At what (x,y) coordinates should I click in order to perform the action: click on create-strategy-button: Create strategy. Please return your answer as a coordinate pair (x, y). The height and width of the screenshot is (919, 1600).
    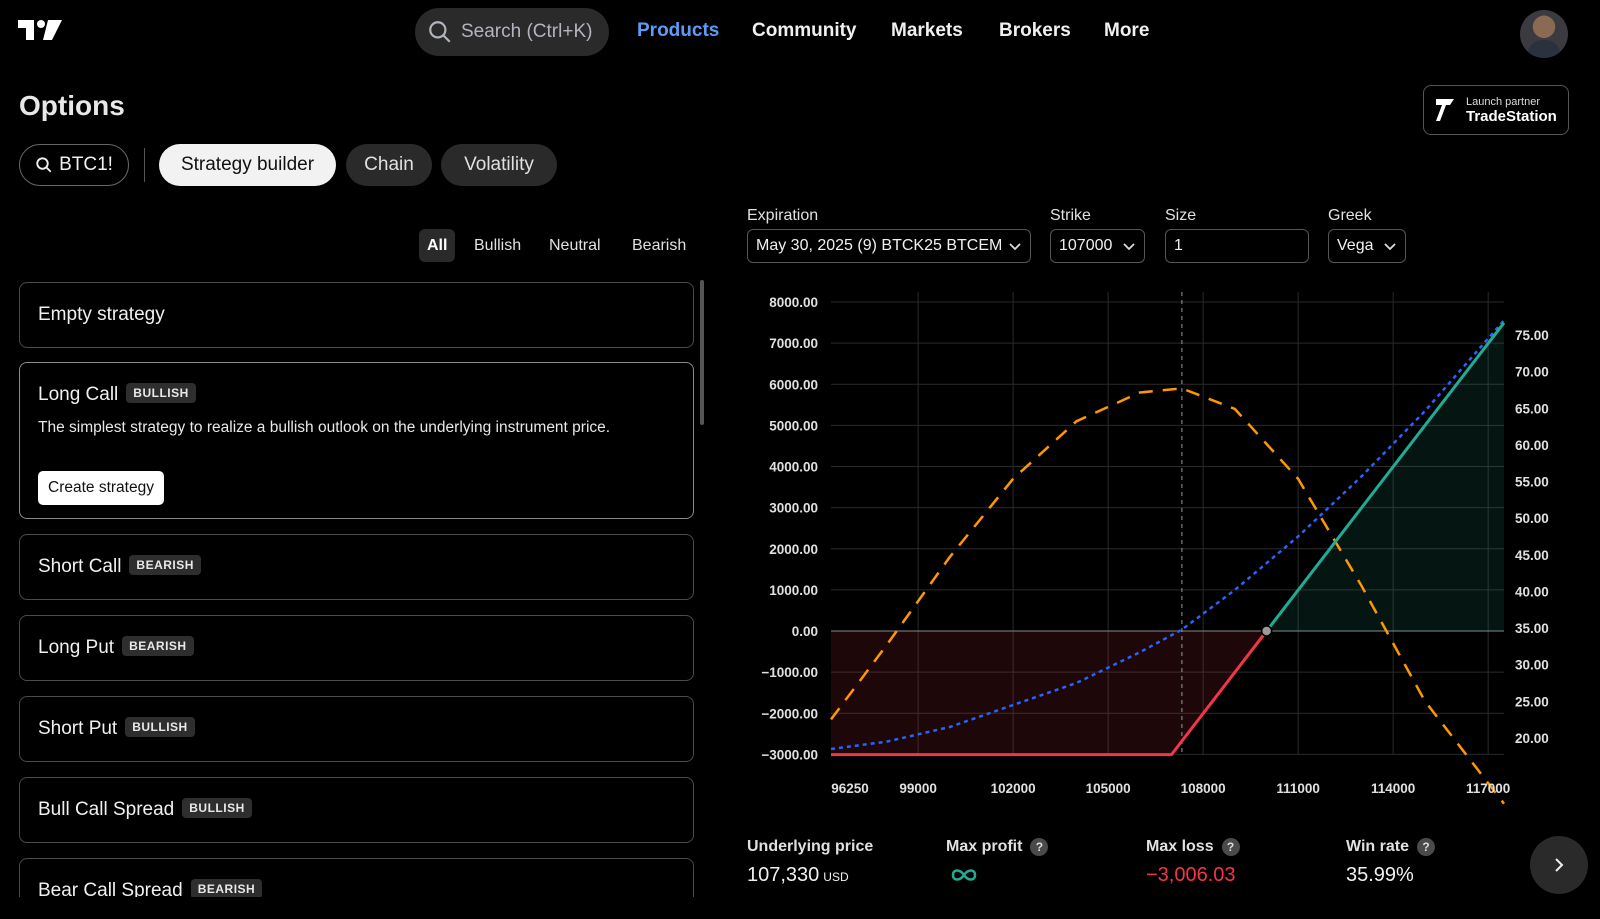
    Looking at the image, I should click on (101, 488).